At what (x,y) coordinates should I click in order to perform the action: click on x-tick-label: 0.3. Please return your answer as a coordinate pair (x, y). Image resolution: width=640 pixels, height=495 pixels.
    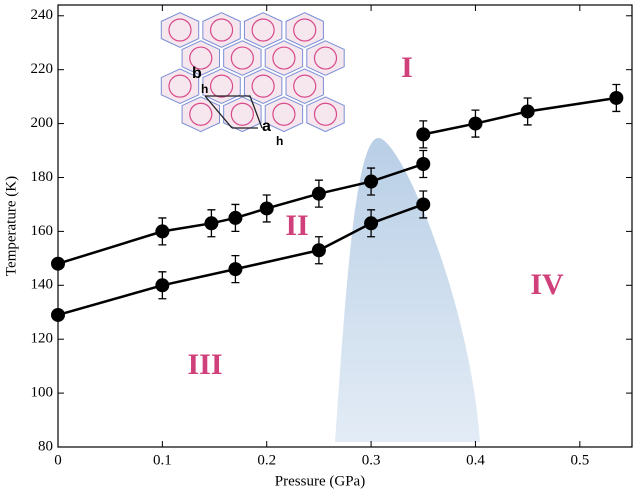
    Looking at the image, I should click on (371, 460).